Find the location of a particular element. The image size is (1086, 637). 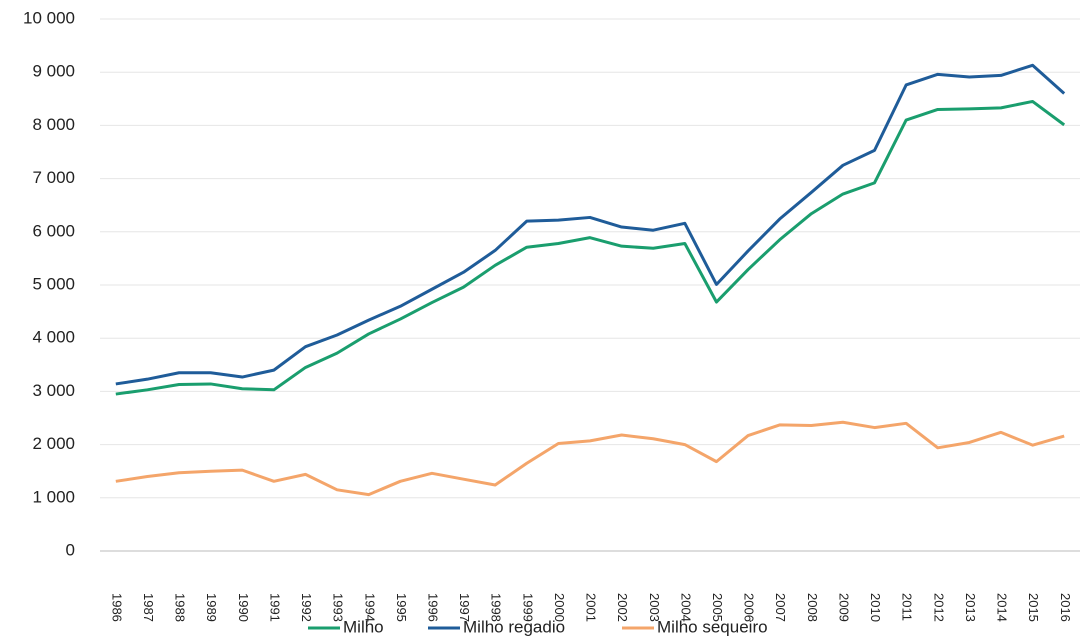

x-tick-label: 2007 is located at coordinates (780, 607).